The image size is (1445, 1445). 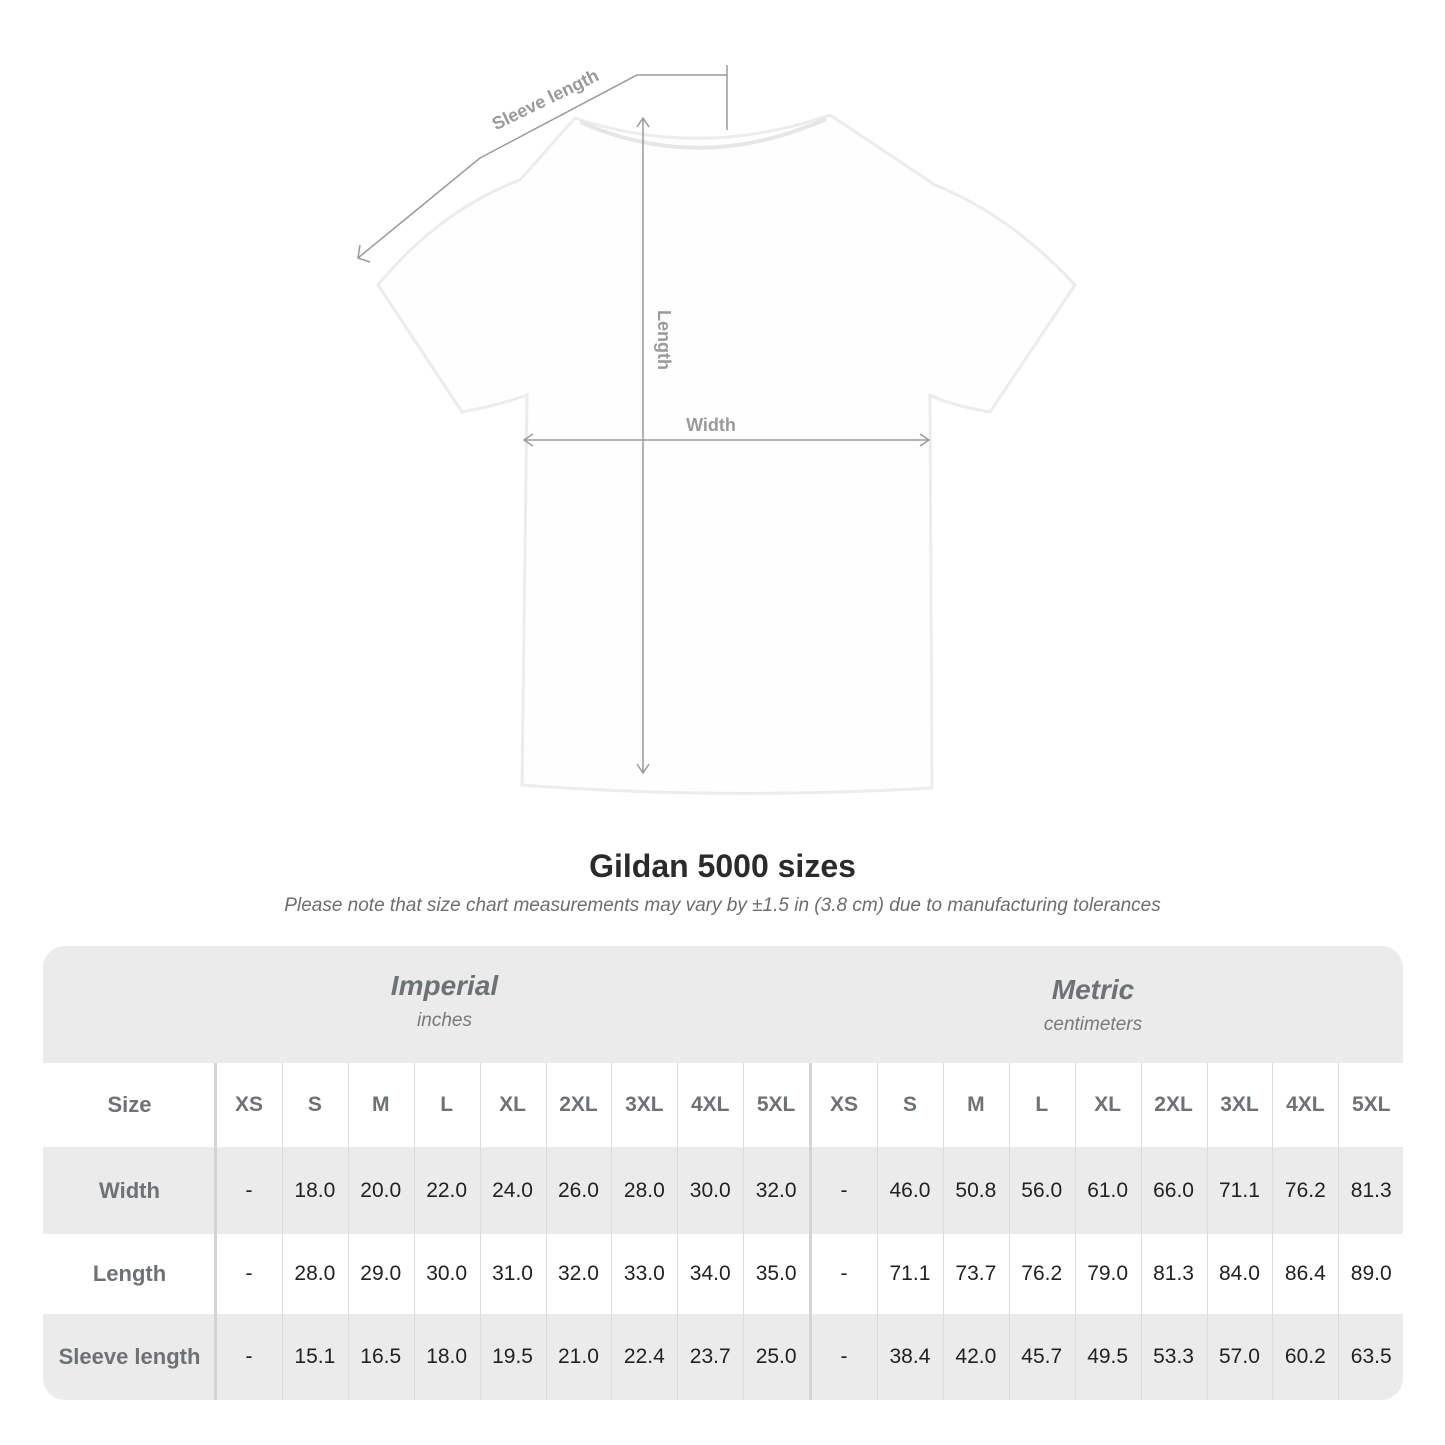 I want to click on metric-value-cell: 53.3, so click(x=1173, y=1356).